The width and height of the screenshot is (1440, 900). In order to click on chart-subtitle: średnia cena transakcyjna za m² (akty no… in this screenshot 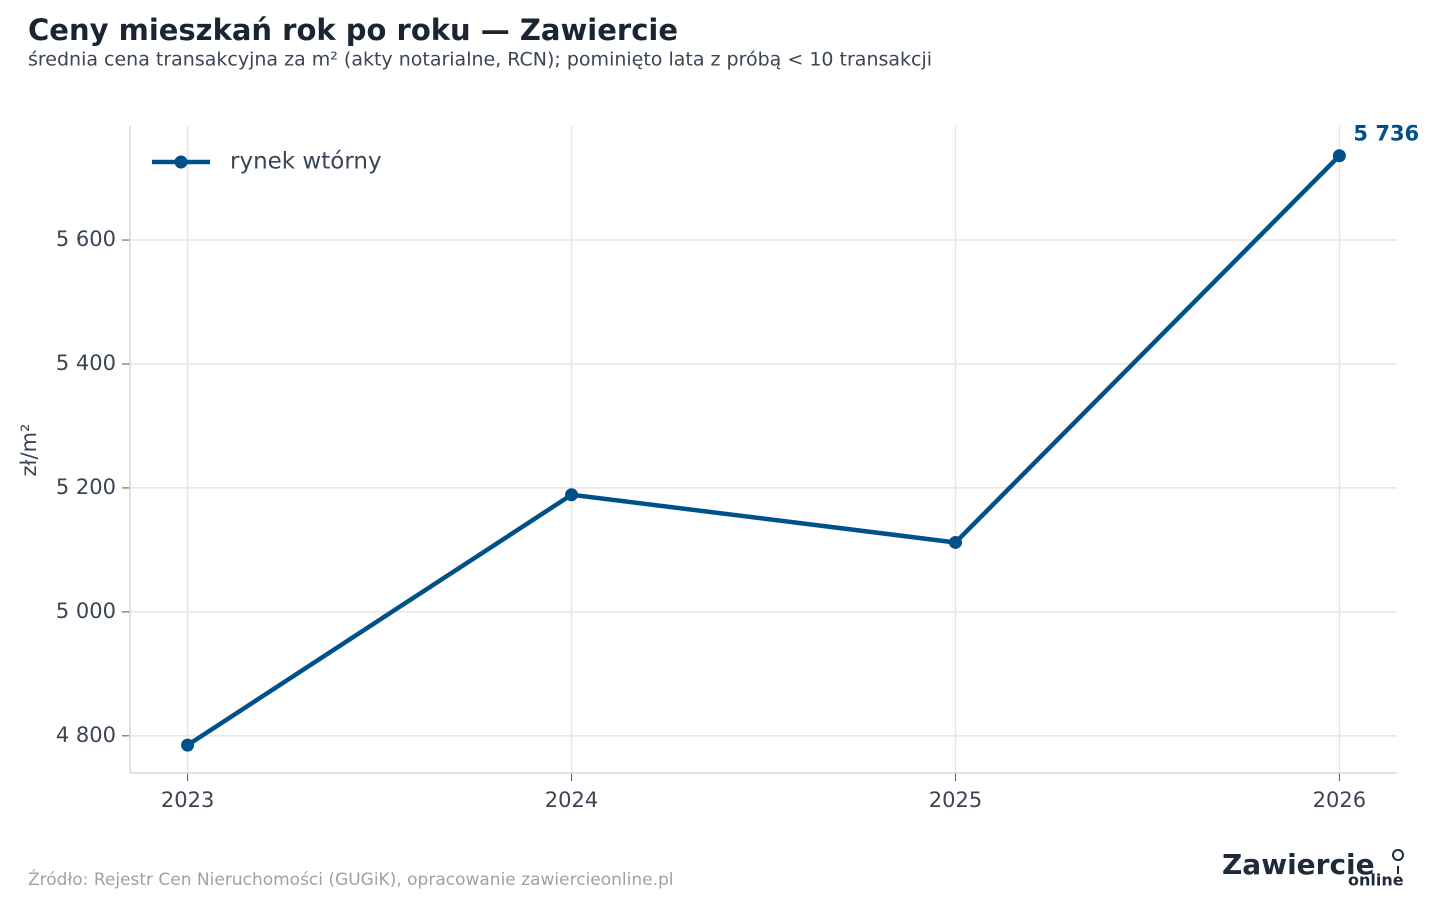, I will do `click(480, 60)`.